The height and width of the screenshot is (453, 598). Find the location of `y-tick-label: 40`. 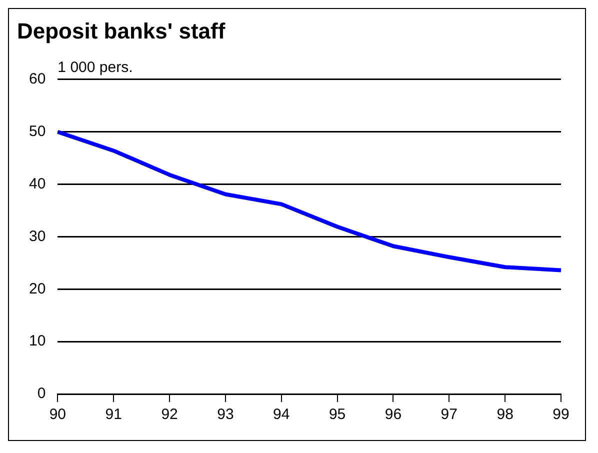

y-tick-label: 40 is located at coordinates (37, 183).